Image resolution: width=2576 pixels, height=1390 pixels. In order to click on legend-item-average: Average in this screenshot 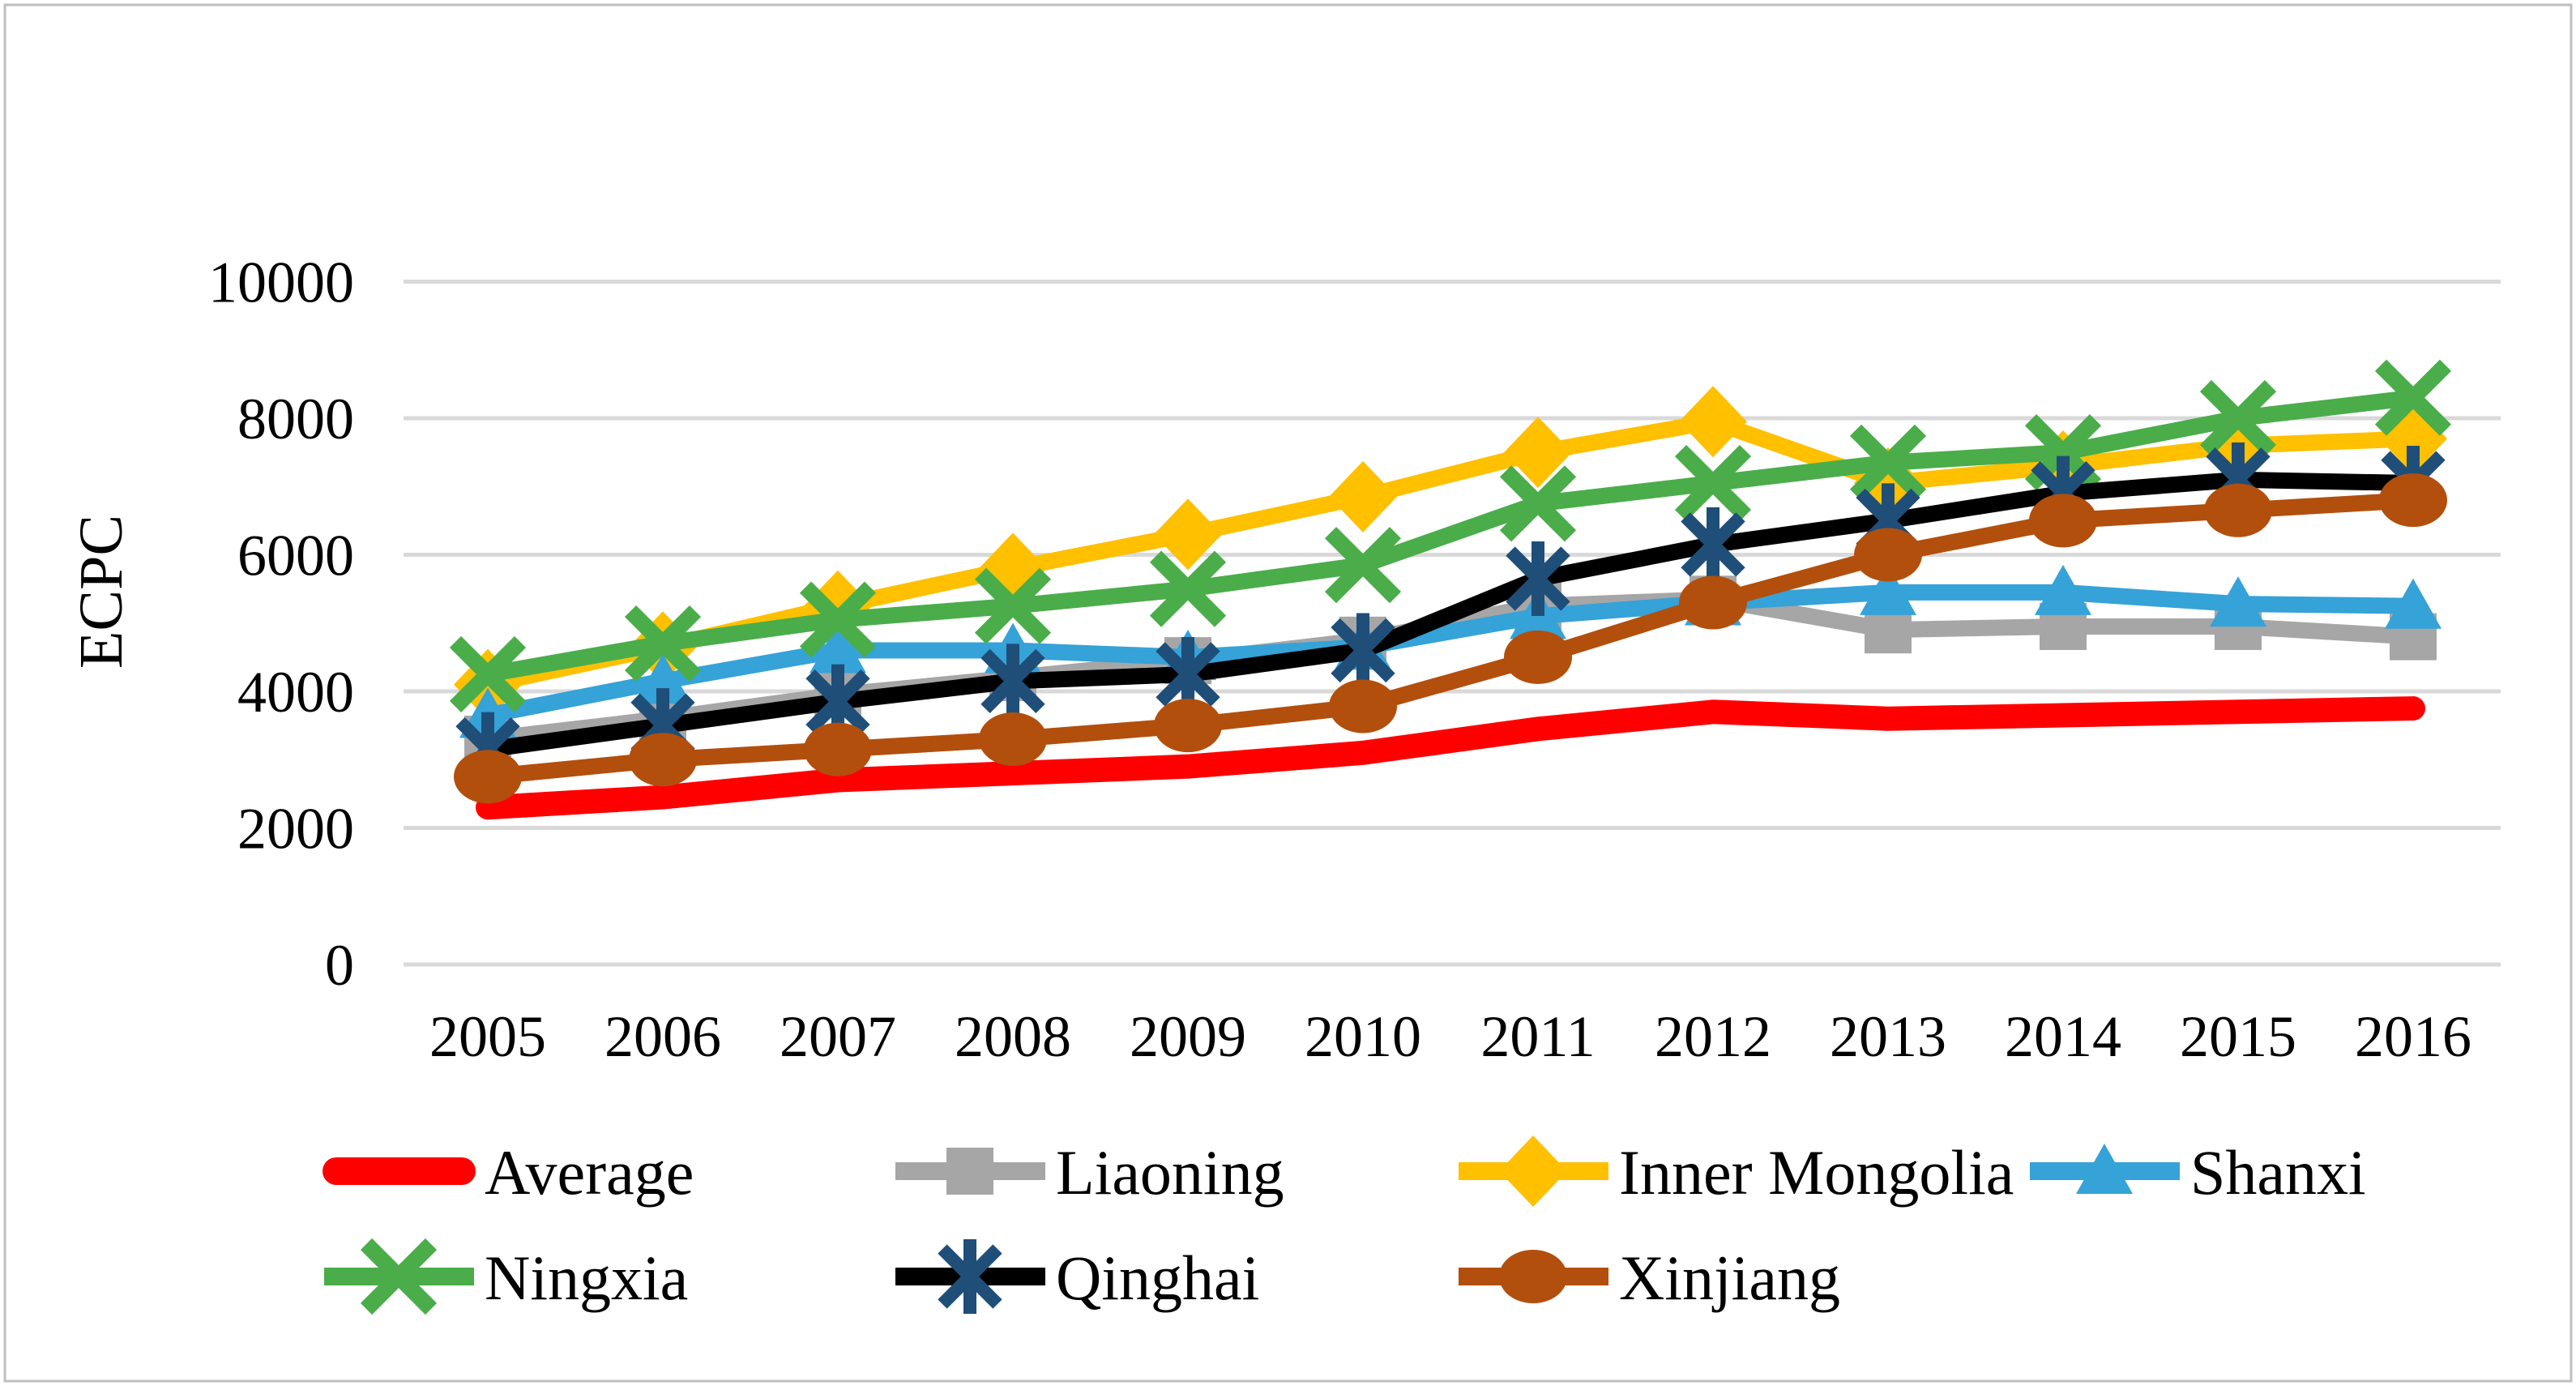, I will do `click(508, 1173)`.